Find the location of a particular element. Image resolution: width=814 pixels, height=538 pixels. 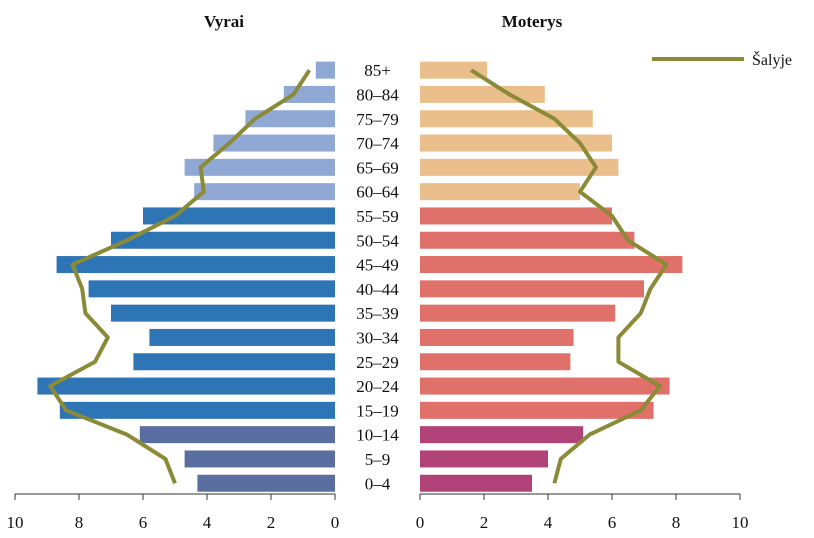

age-label-15: 75–79 is located at coordinates (377, 119).